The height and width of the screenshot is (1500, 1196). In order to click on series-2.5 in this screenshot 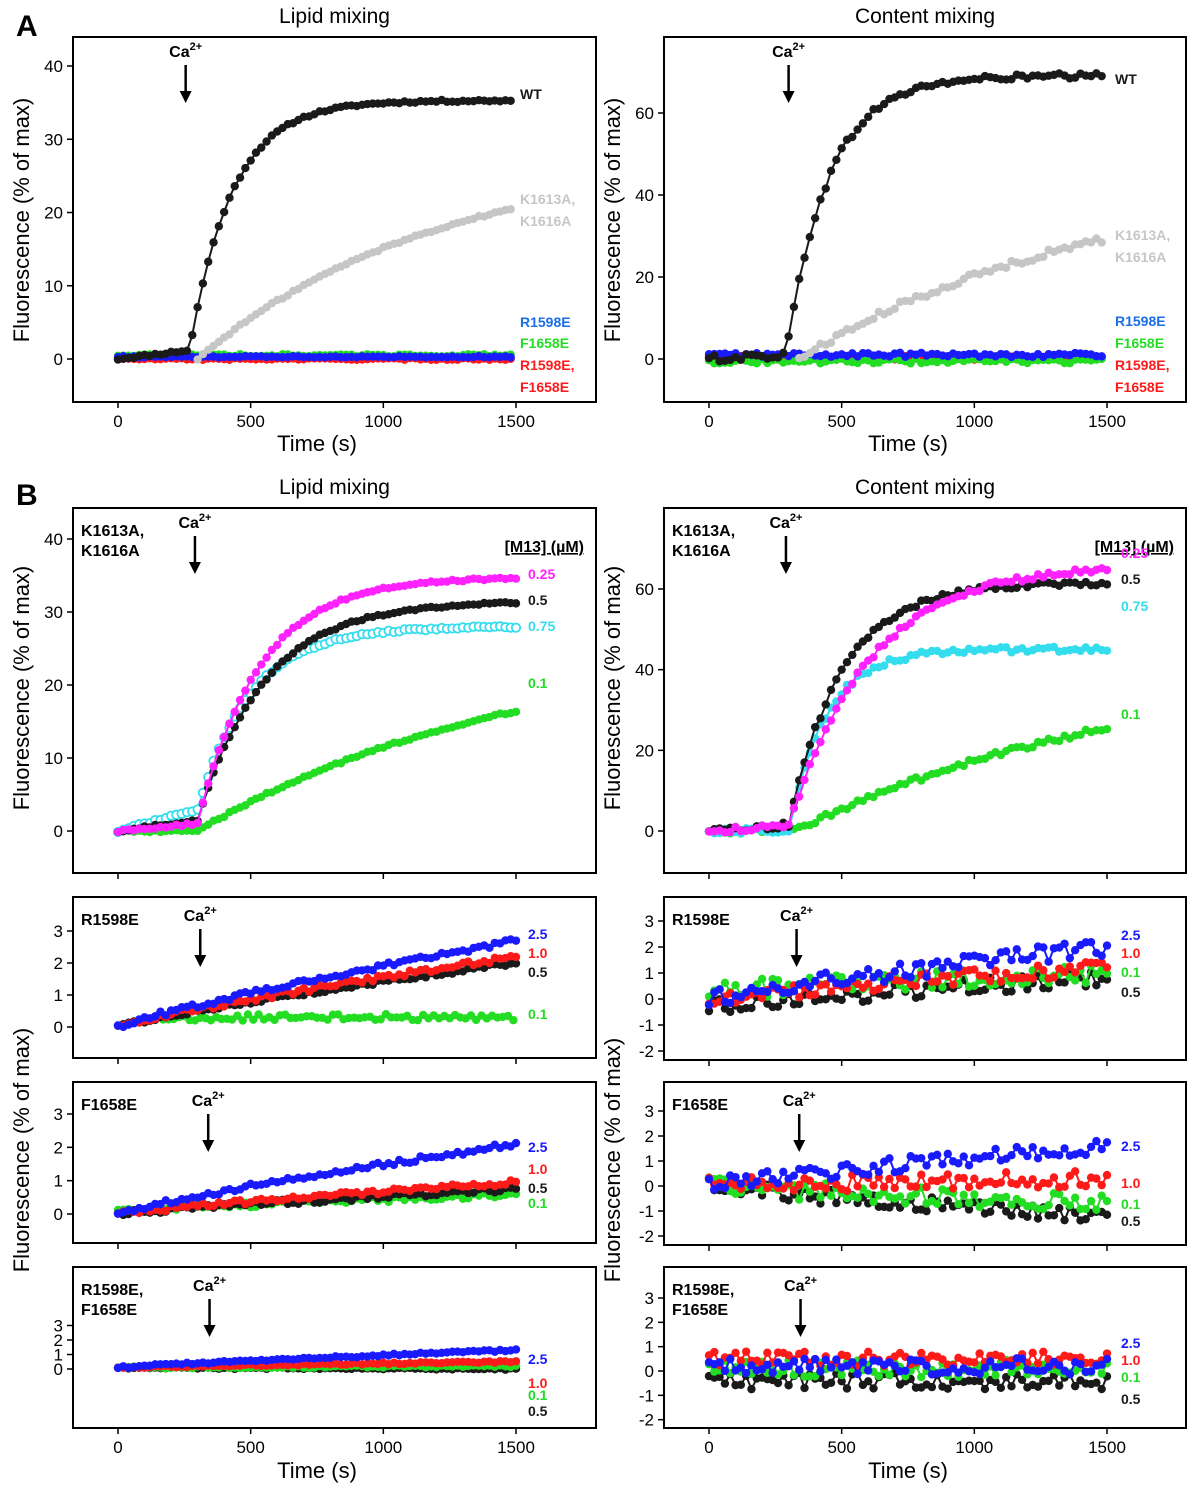, I will do `click(317, 983)`.